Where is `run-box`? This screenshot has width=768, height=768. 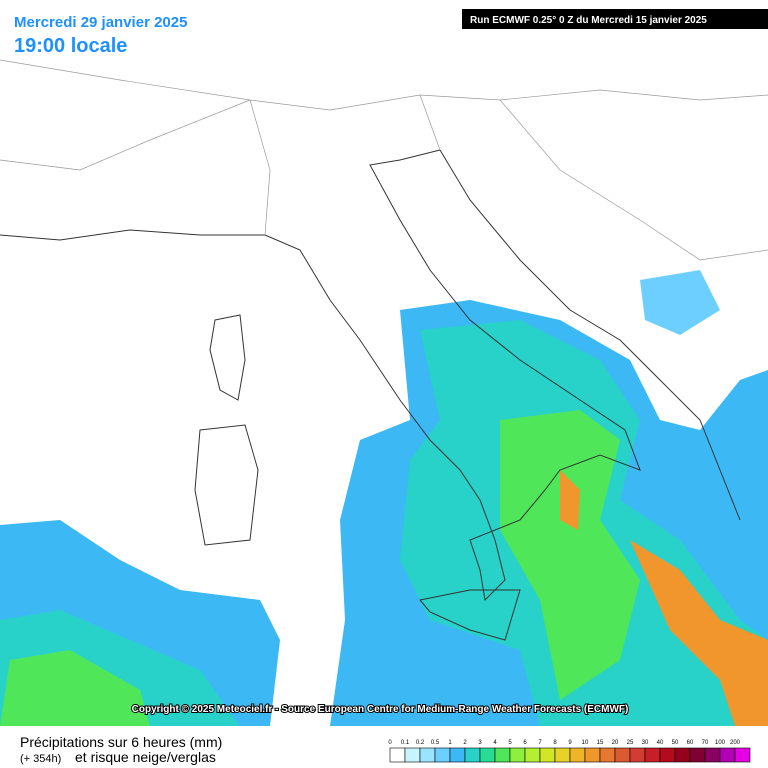
run-box is located at coordinates (615, 19).